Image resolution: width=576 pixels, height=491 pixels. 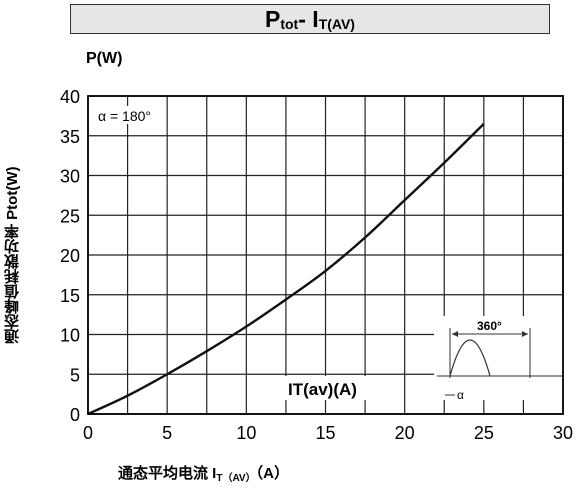 I want to click on curve-label-bg, so click(x=328, y=388).